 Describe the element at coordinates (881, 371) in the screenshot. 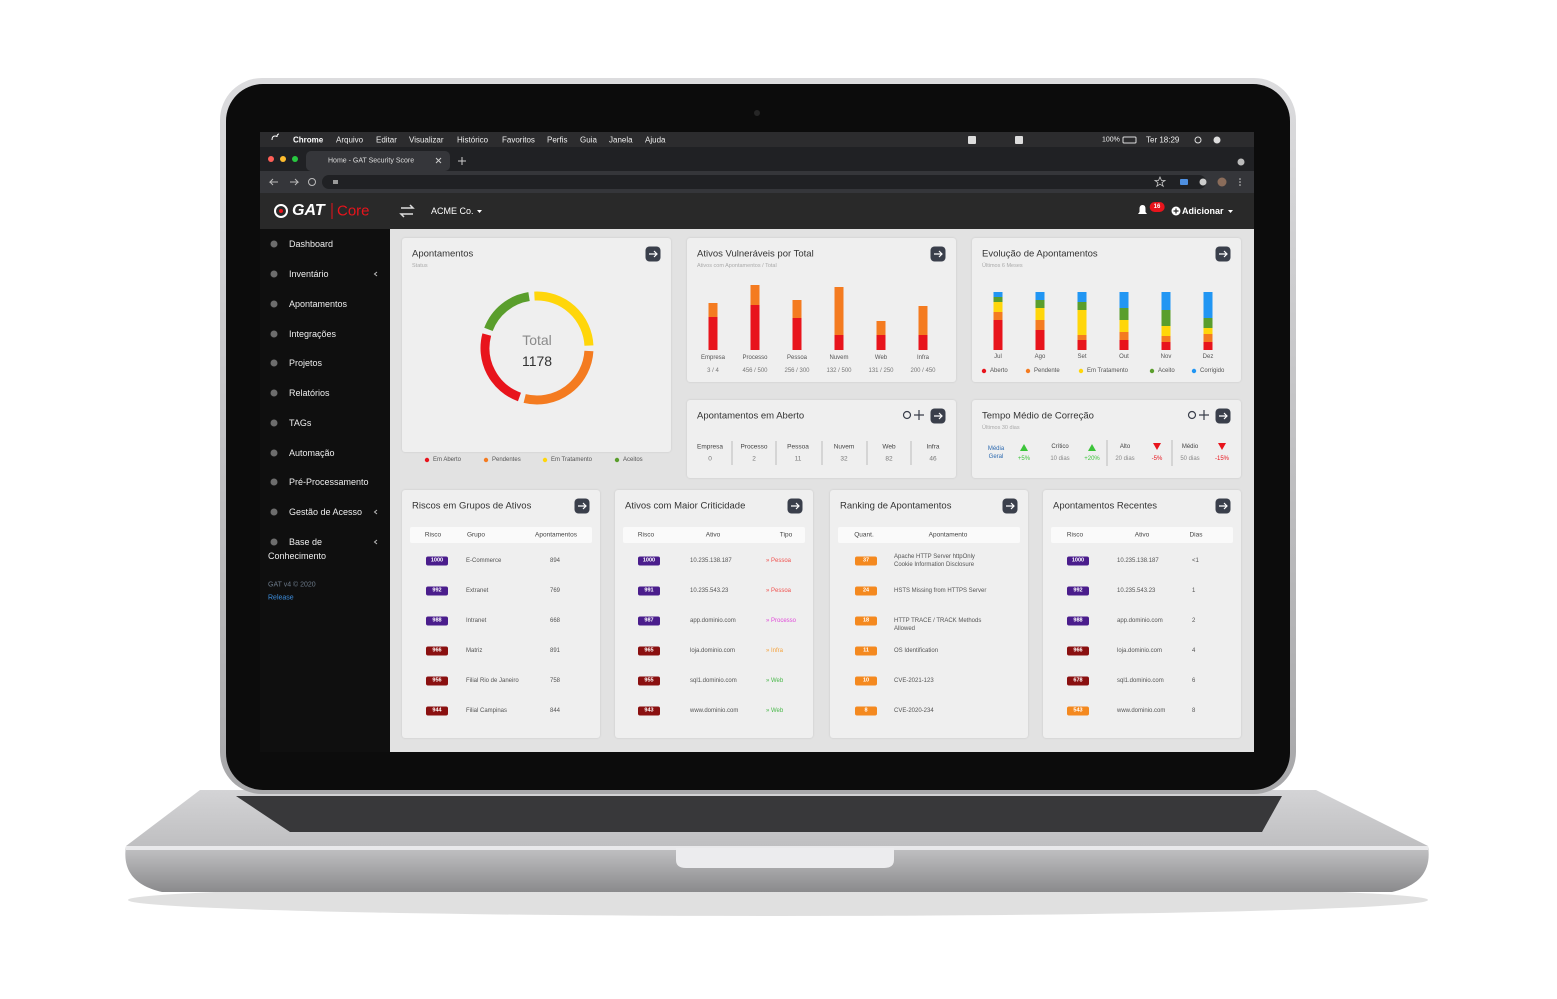

I see `total-label: 131 / 250` at that location.